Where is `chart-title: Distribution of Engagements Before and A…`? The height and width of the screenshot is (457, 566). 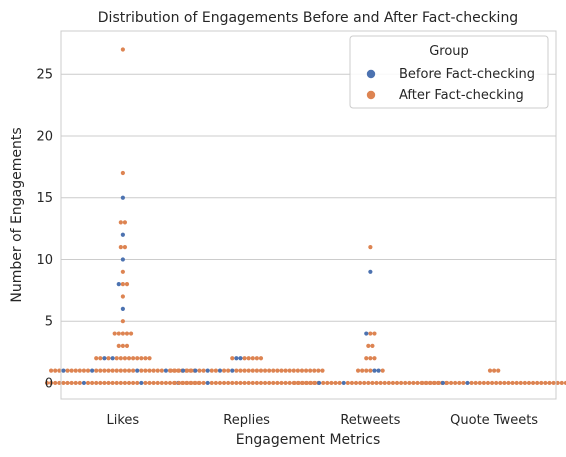
chart-title: Distribution of Engagements Before and A… is located at coordinates (308, 18).